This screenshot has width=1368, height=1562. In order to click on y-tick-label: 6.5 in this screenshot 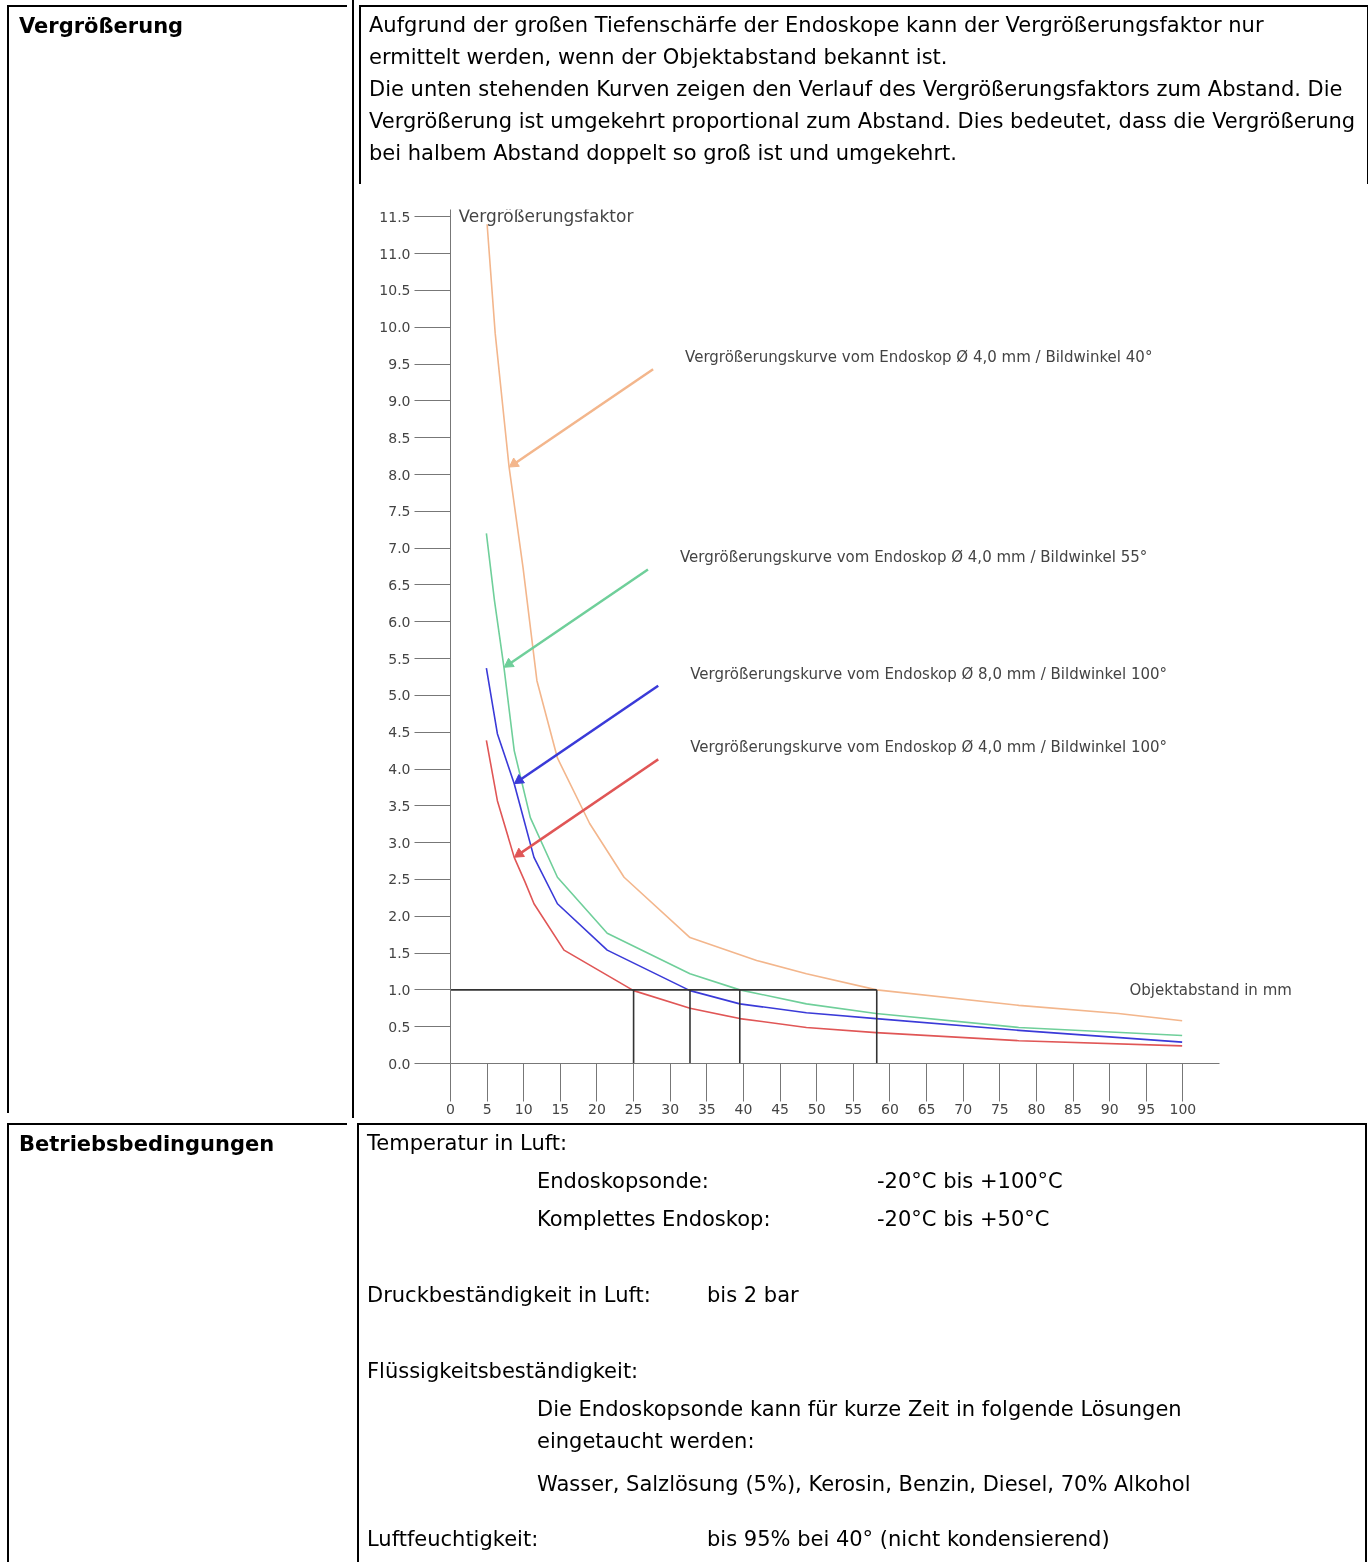, I will do `click(399, 584)`.